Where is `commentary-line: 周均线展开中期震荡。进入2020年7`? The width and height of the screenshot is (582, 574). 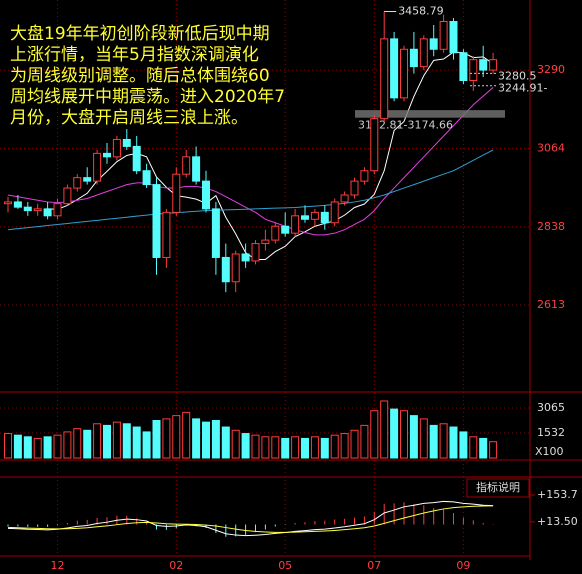 commentary-line: 周均线展开中期震荡。进入2020年7 is located at coordinates (147, 97).